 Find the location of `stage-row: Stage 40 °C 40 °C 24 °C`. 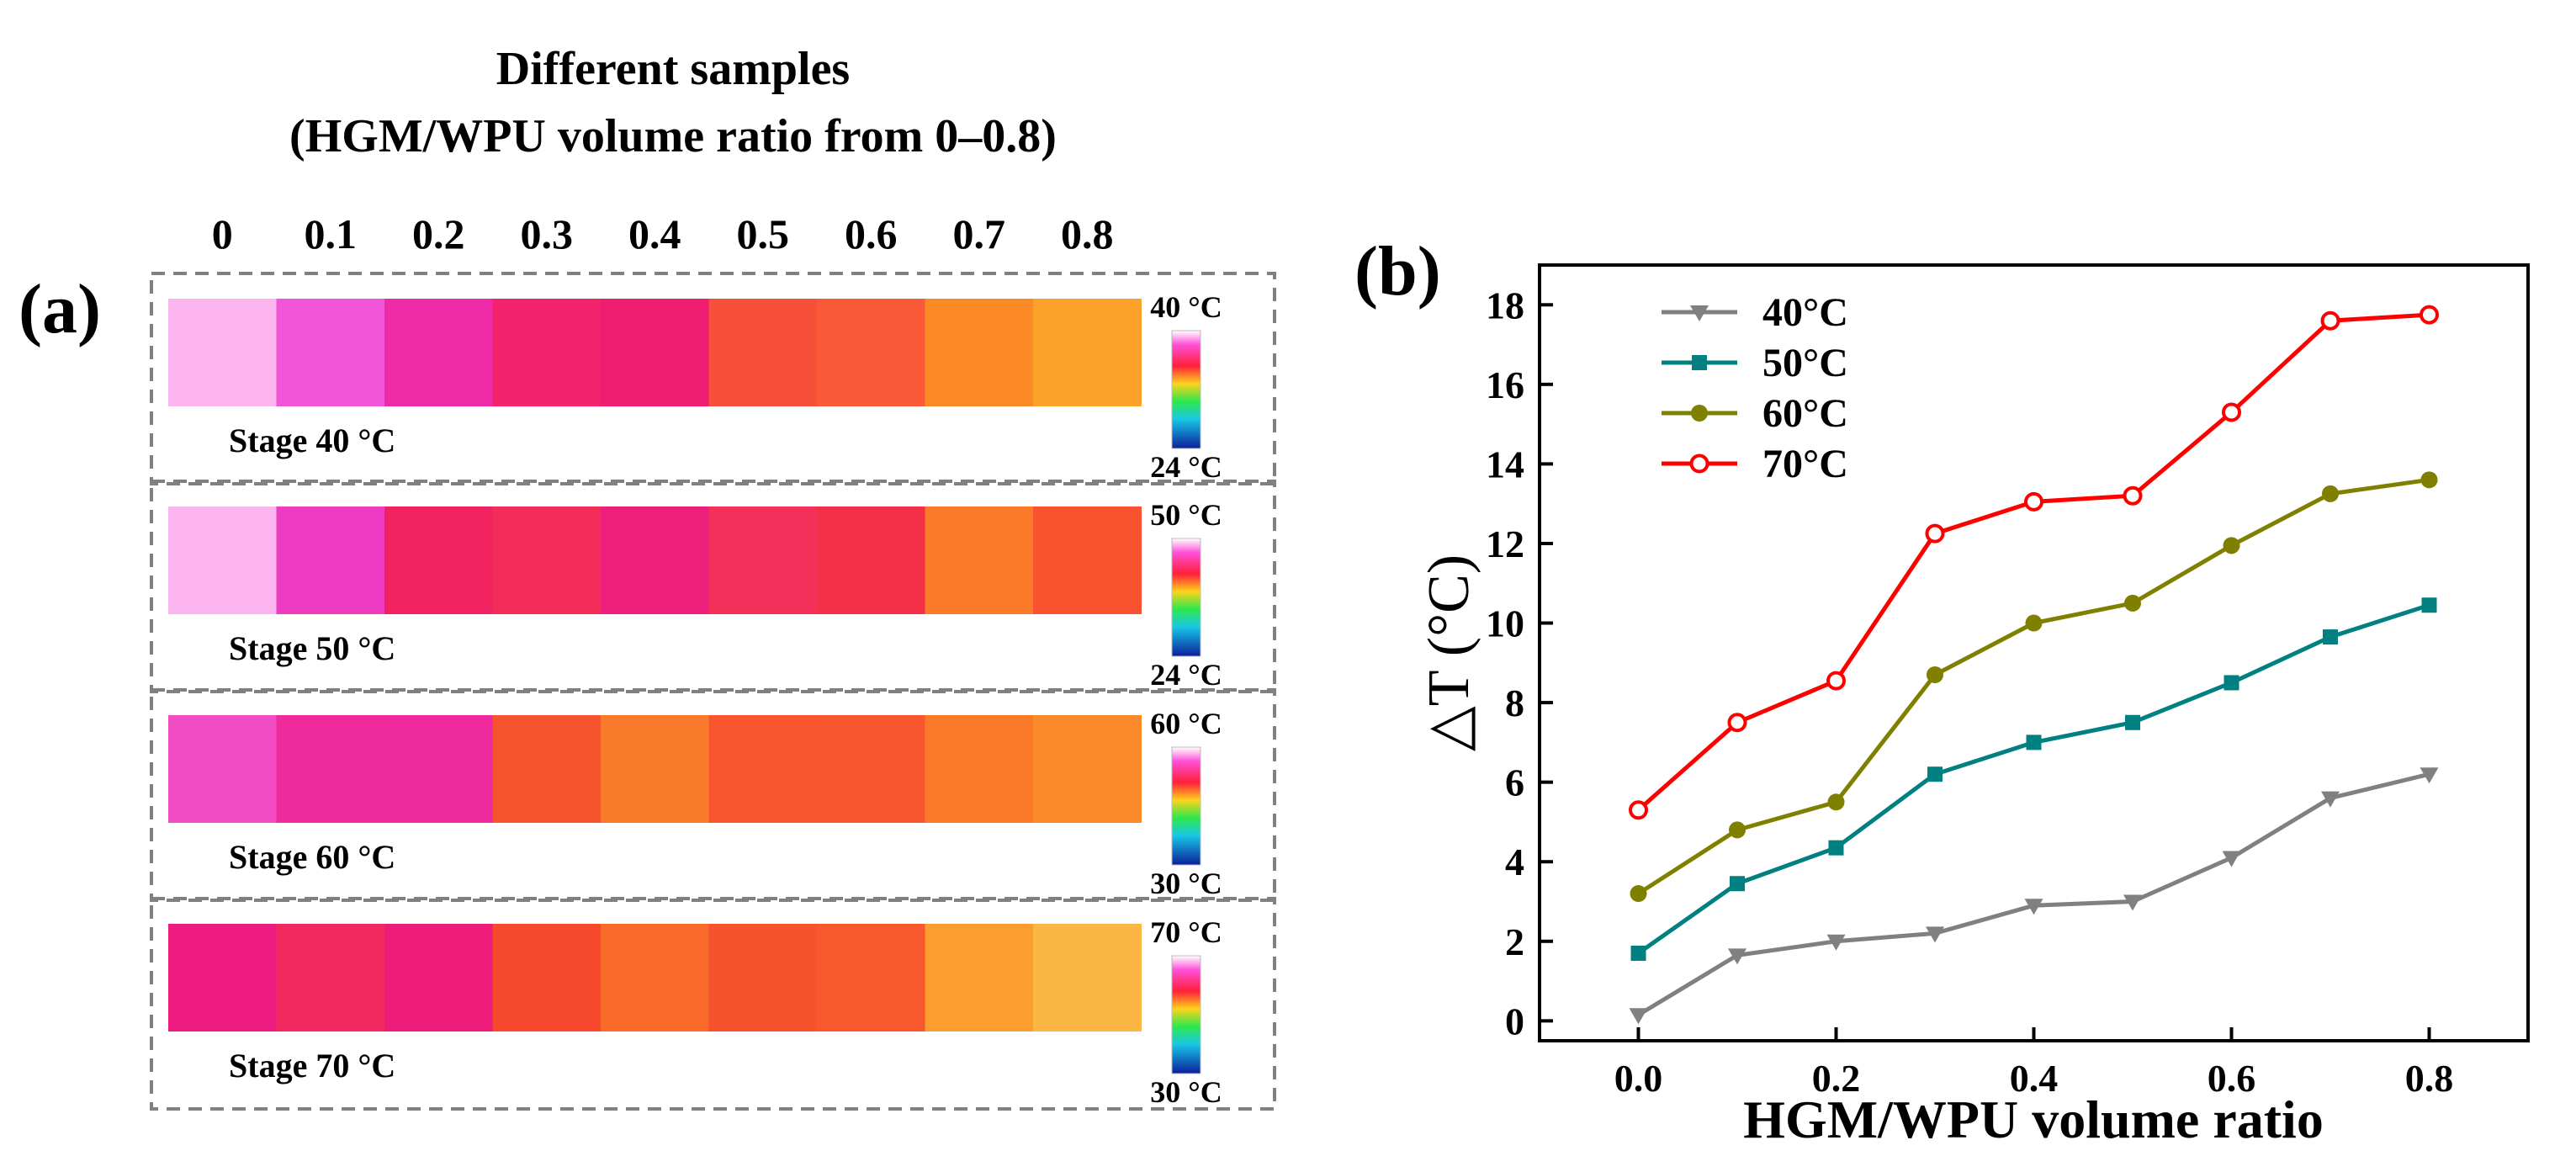

stage-row: Stage 40 °C 40 °C 24 °C is located at coordinates (713, 378).